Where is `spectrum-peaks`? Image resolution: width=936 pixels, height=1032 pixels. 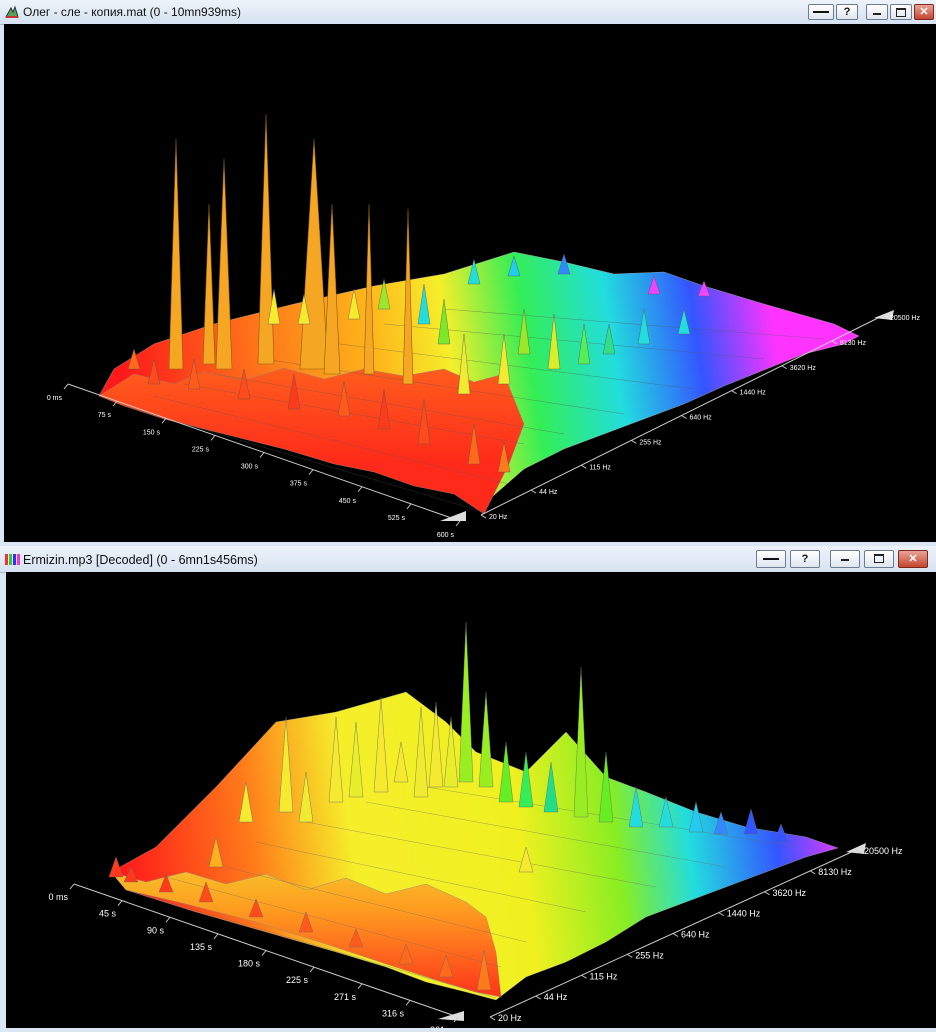
spectrum-peaks is located at coordinates (291, 249).